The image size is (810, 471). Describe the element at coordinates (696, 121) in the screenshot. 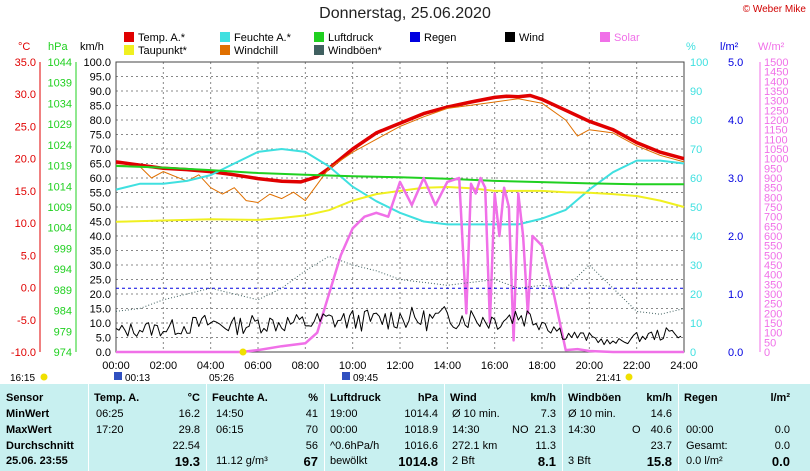

I see `humidity-tick-label: 80` at that location.